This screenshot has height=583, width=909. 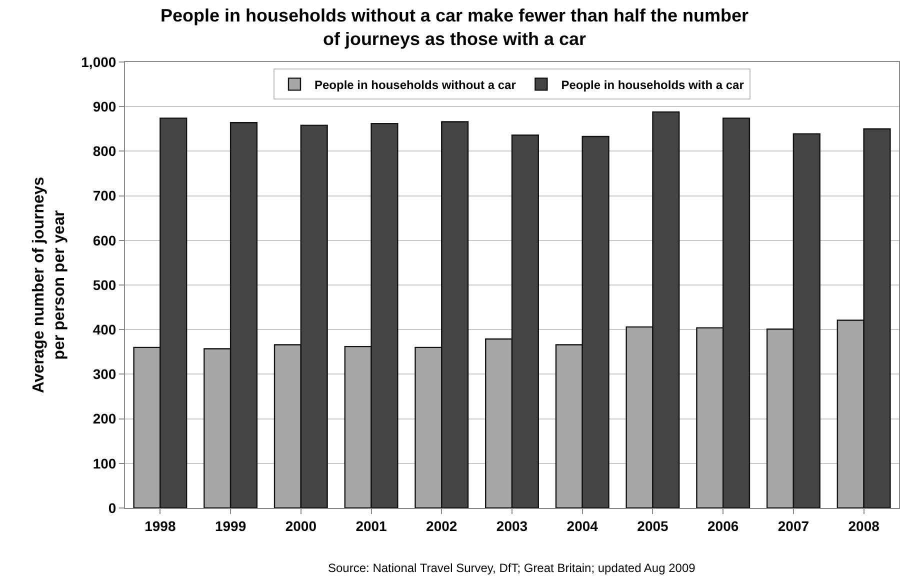 What do you see at coordinates (104, 240) in the screenshot?
I see `y-tick-label: 600` at bounding box center [104, 240].